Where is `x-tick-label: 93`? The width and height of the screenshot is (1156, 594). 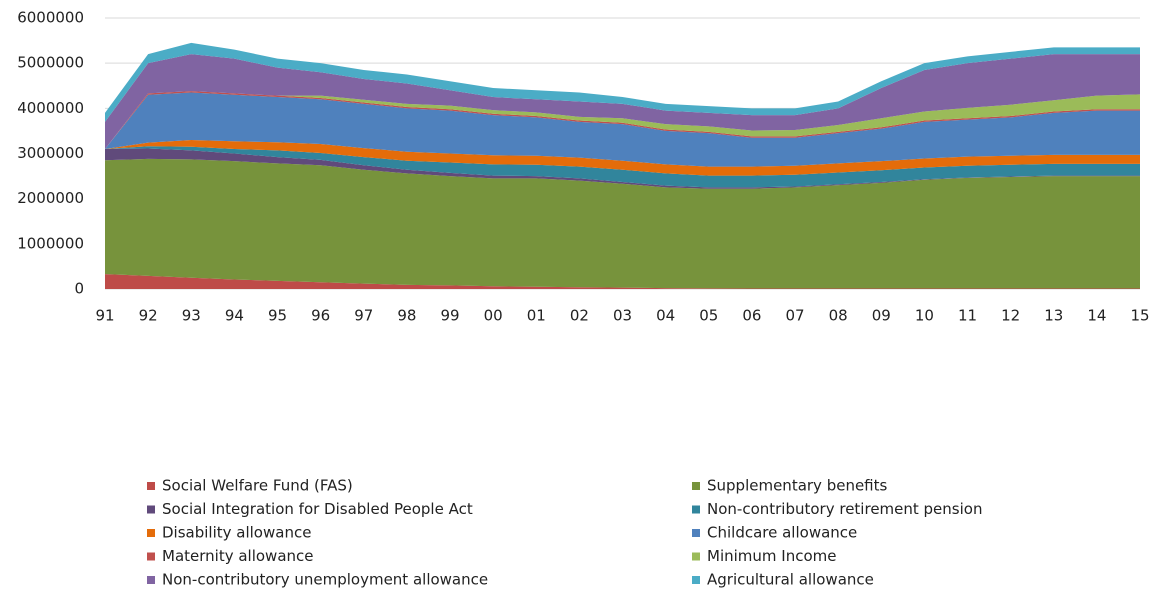 x-tick-label: 93 is located at coordinates (191, 316).